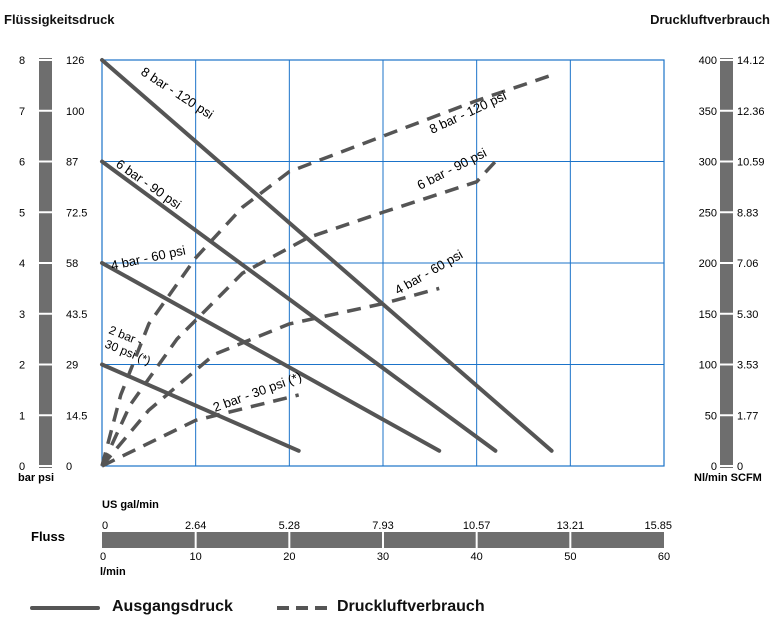 This screenshot has height=619, width=778. What do you see at coordinates (72, 163) in the screenshot?
I see `left-psi-tick-label: 87` at bounding box center [72, 163].